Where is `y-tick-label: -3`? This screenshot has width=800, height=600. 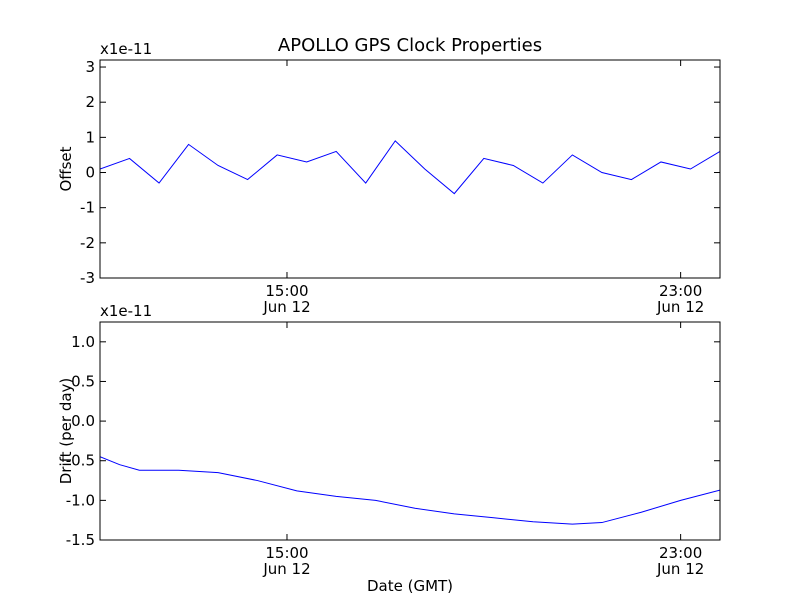 y-tick-label: -3 is located at coordinates (87, 278).